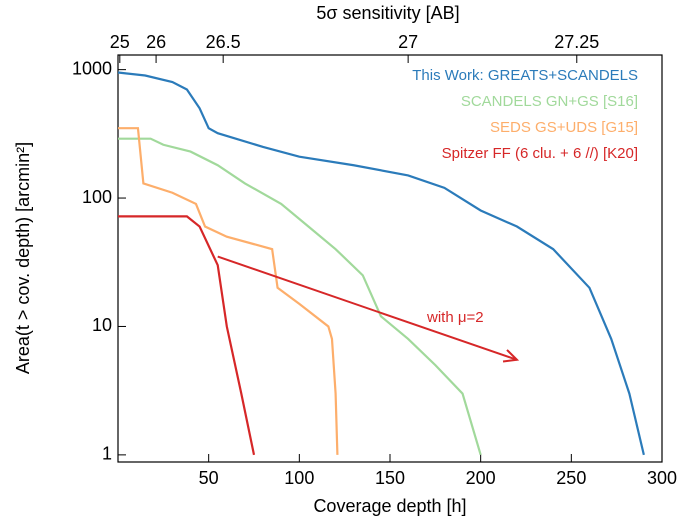  I want to click on x-tick-label: 250, so click(571, 478).